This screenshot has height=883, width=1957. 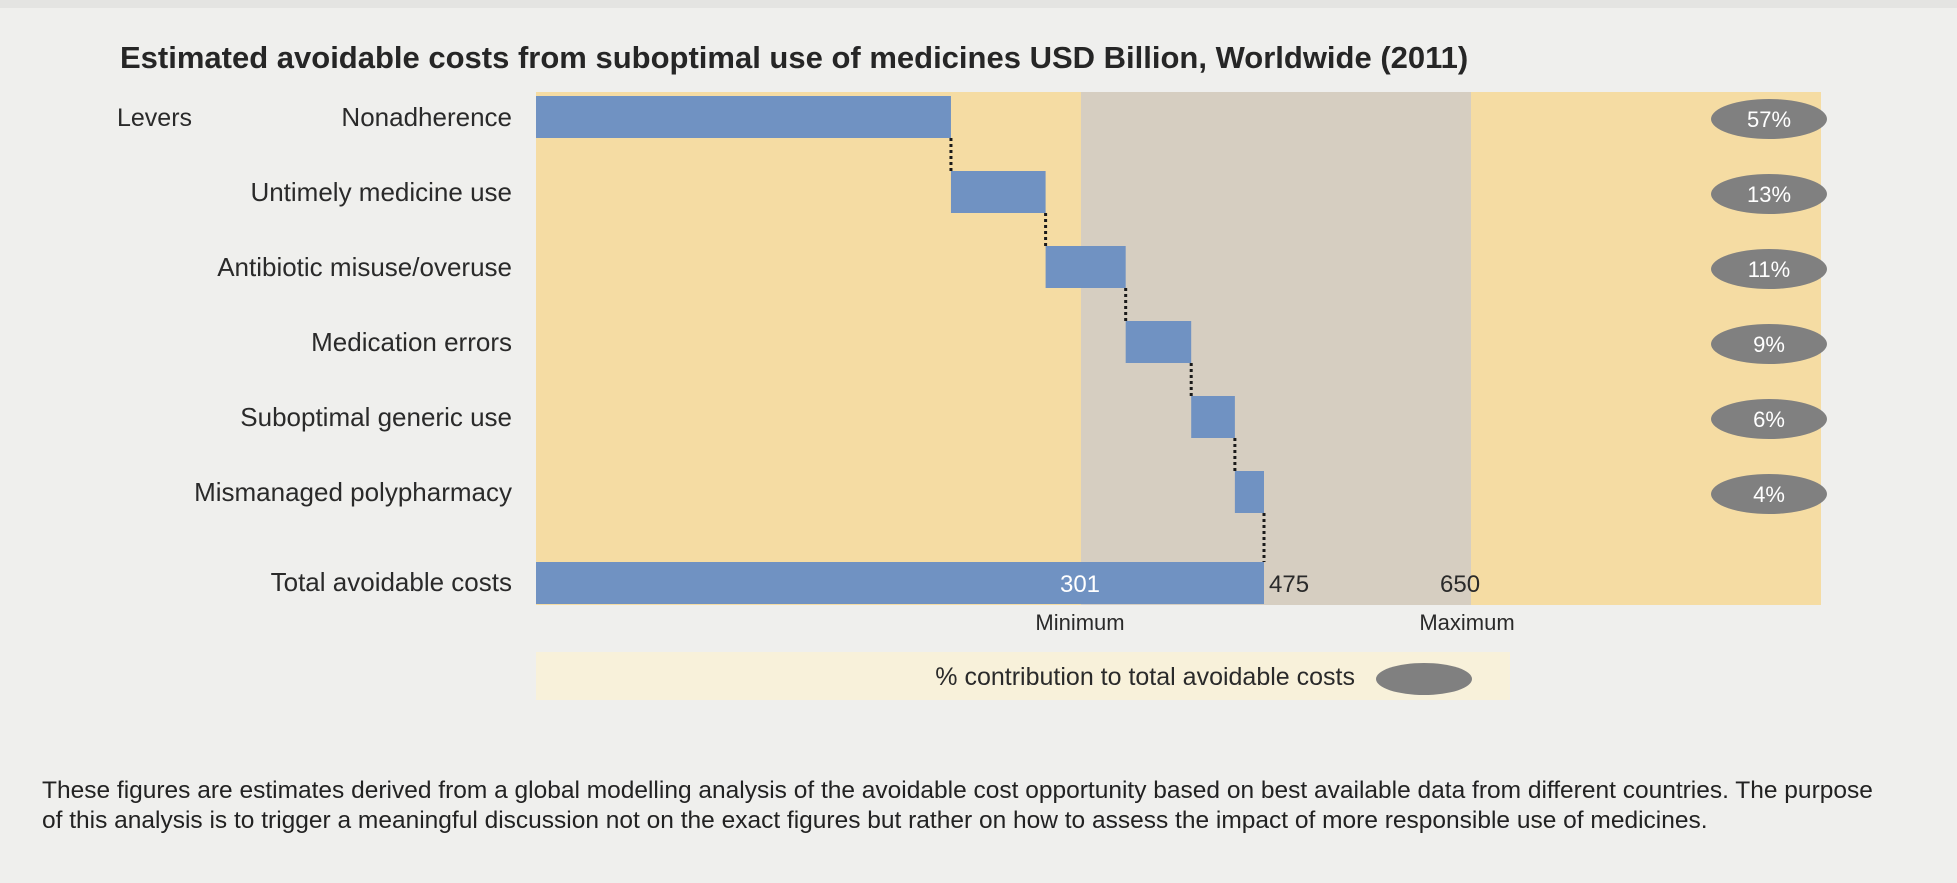 I want to click on bar-suboptimal-generic-use, so click(x=1213, y=417).